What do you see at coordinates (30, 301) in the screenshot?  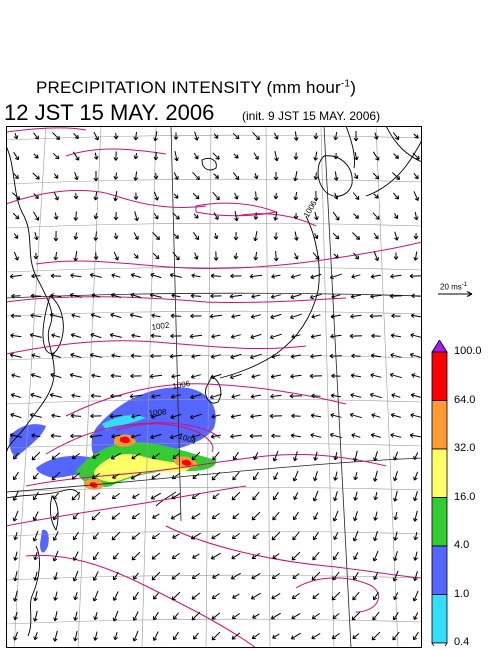 I see `coast-asia-mainland` at bounding box center [30, 301].